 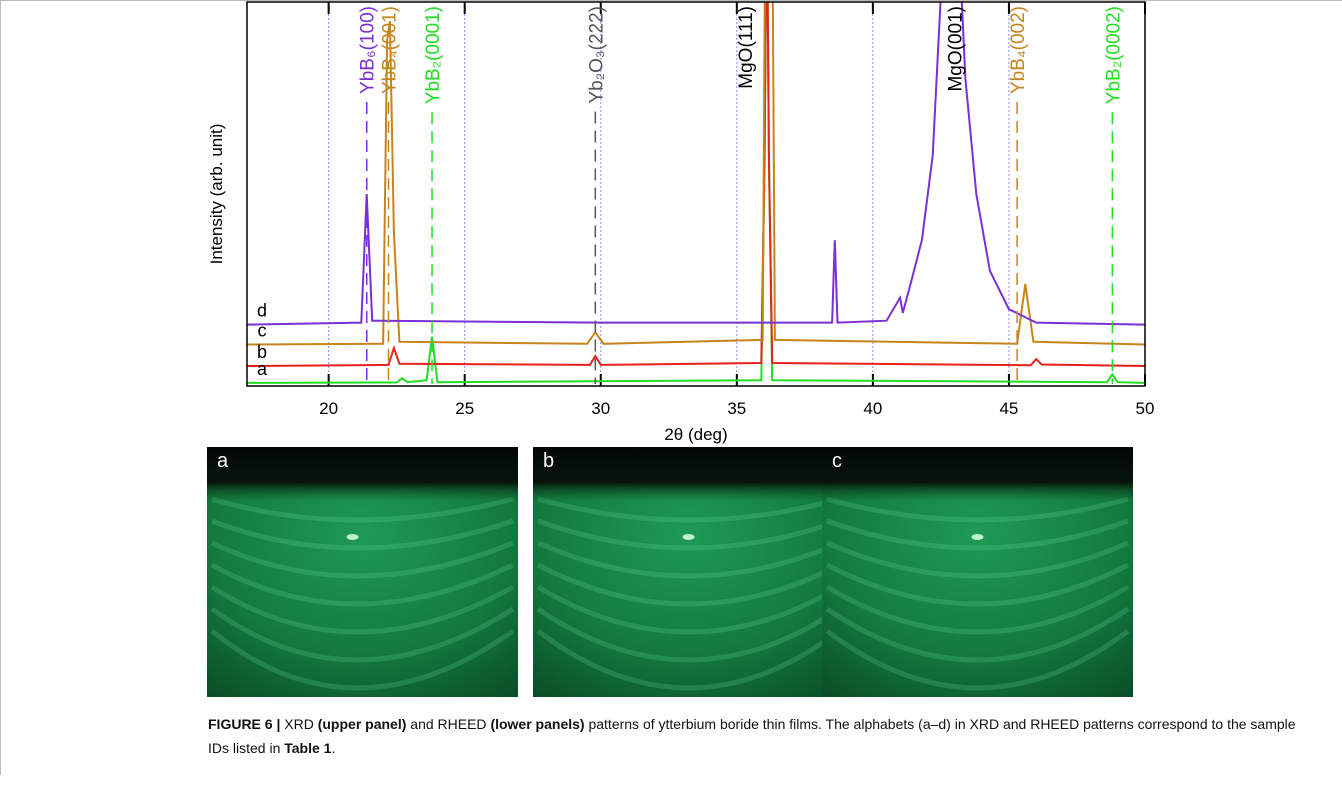 What do you see at coordinates (539, 724) in the screenshot?
I see `caption-text: (lower panels)` at bounding box center [539, 724].